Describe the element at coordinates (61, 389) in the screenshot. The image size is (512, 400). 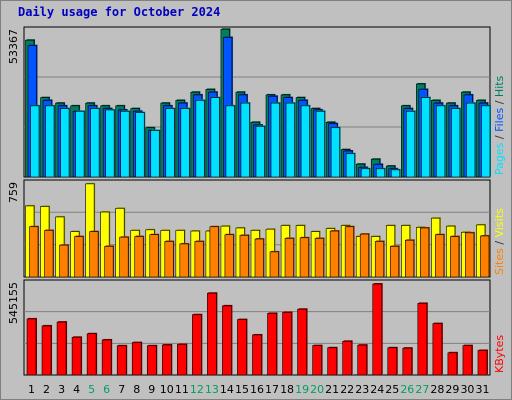
I see `day-label-3: 3` at that location.